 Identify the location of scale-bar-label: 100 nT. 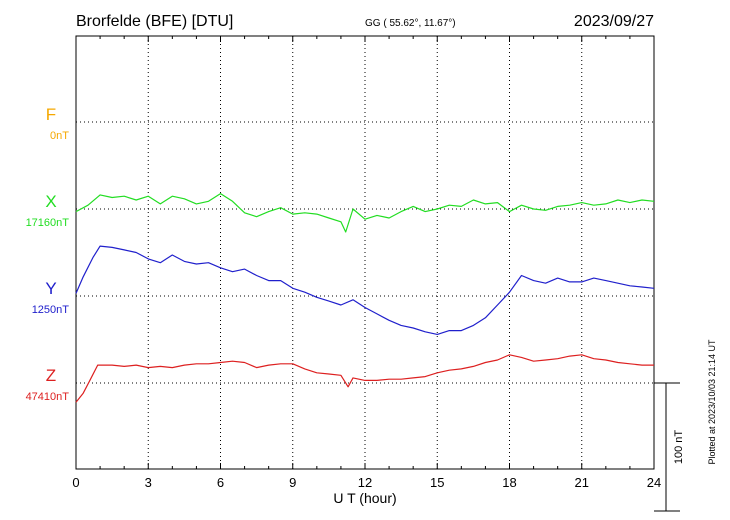
(679, 447).